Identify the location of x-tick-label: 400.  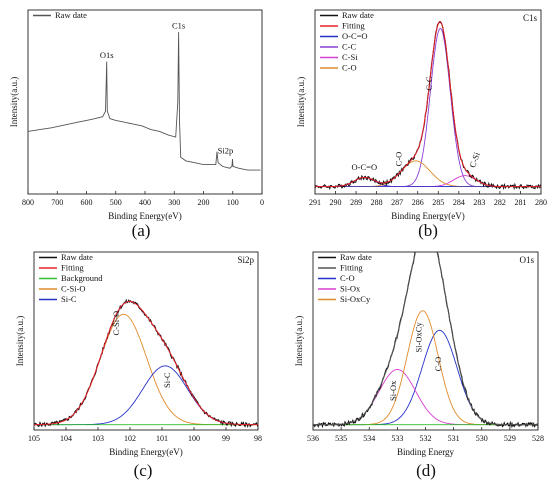
(145, 202).